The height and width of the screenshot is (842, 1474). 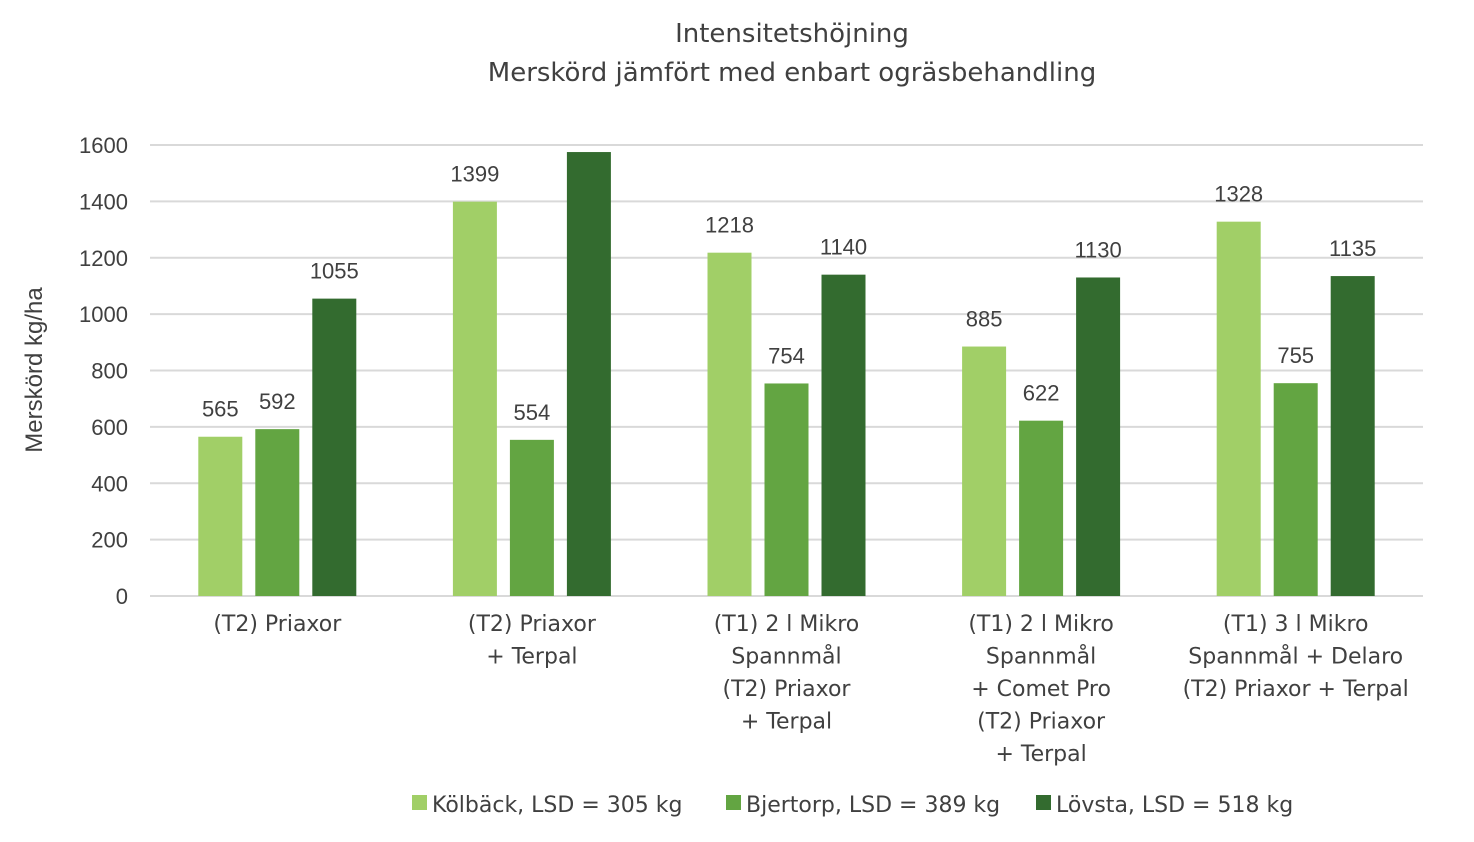 What do you see at coordinates (109, 427) in the screenshot?
I see `y-tick-label: 600` at bounding box center [109, 427].